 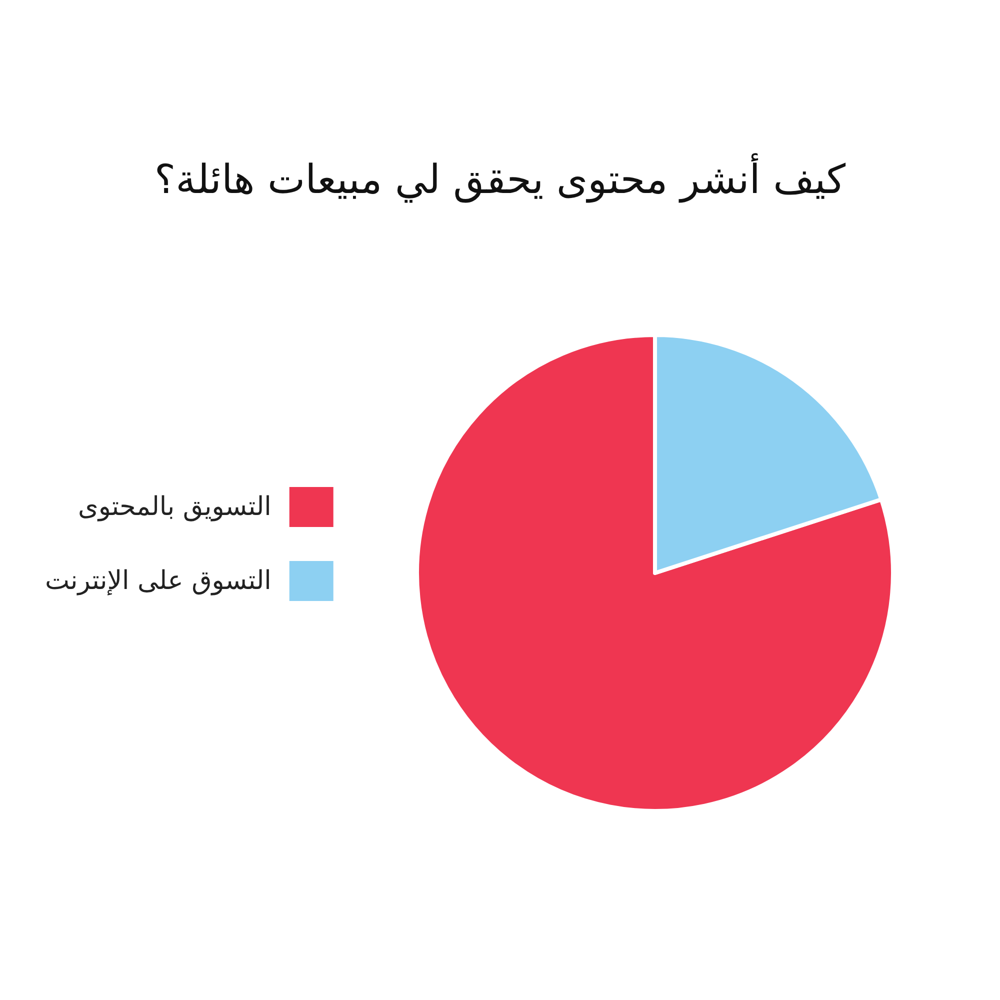 What do you see at coordinates (500, 178) in the screenshot?
I see `chart-title: كيف أنشر محتوى يحقق لي مبيعات هائلة؟` at bounding box center [500, 178].